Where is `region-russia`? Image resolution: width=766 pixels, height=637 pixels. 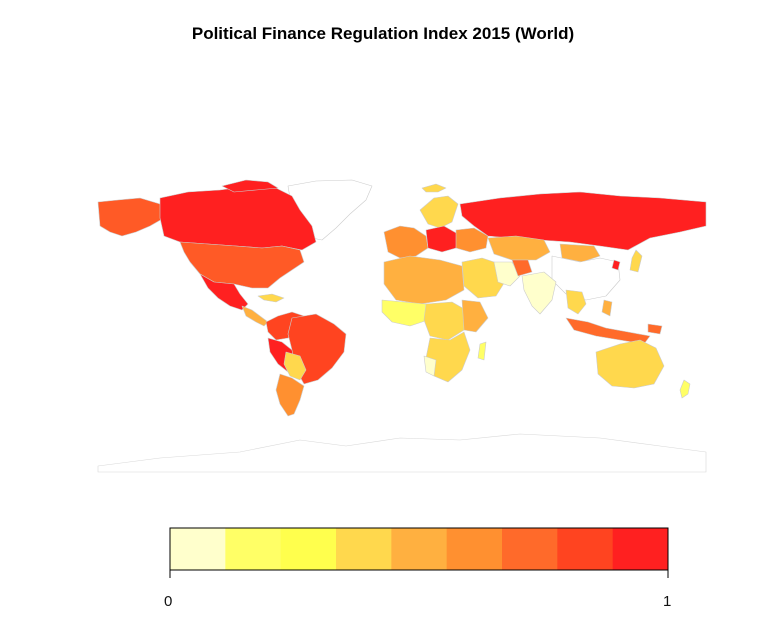
region-russia is located at coordinates (583, 221).